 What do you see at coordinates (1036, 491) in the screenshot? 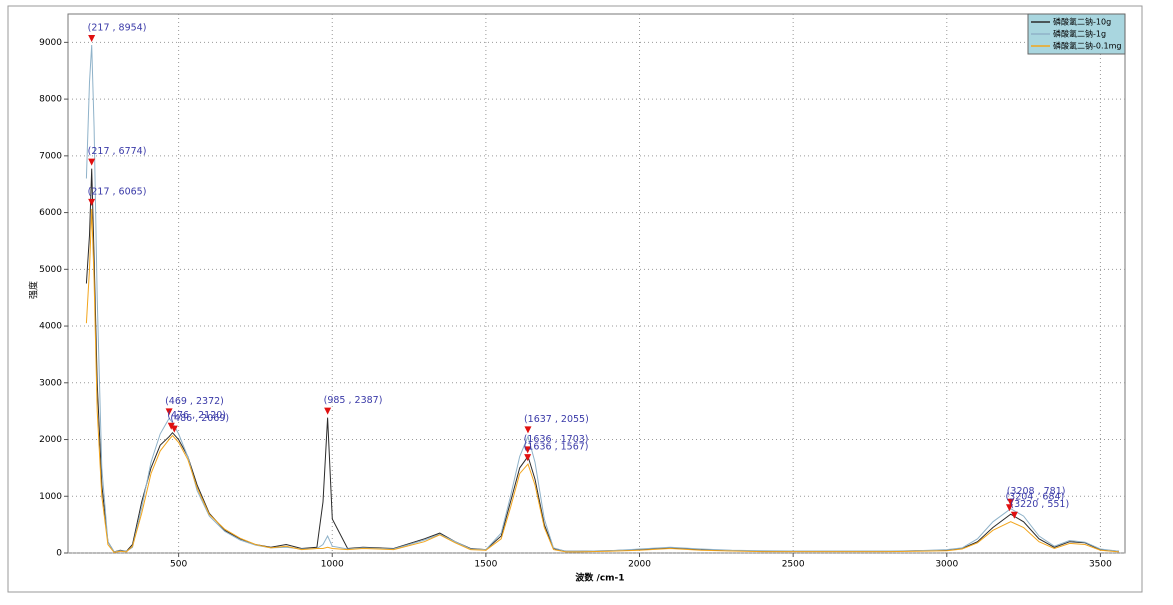
I see `peak-label: (3208 , 781)` at bounding box center [1036, 491].